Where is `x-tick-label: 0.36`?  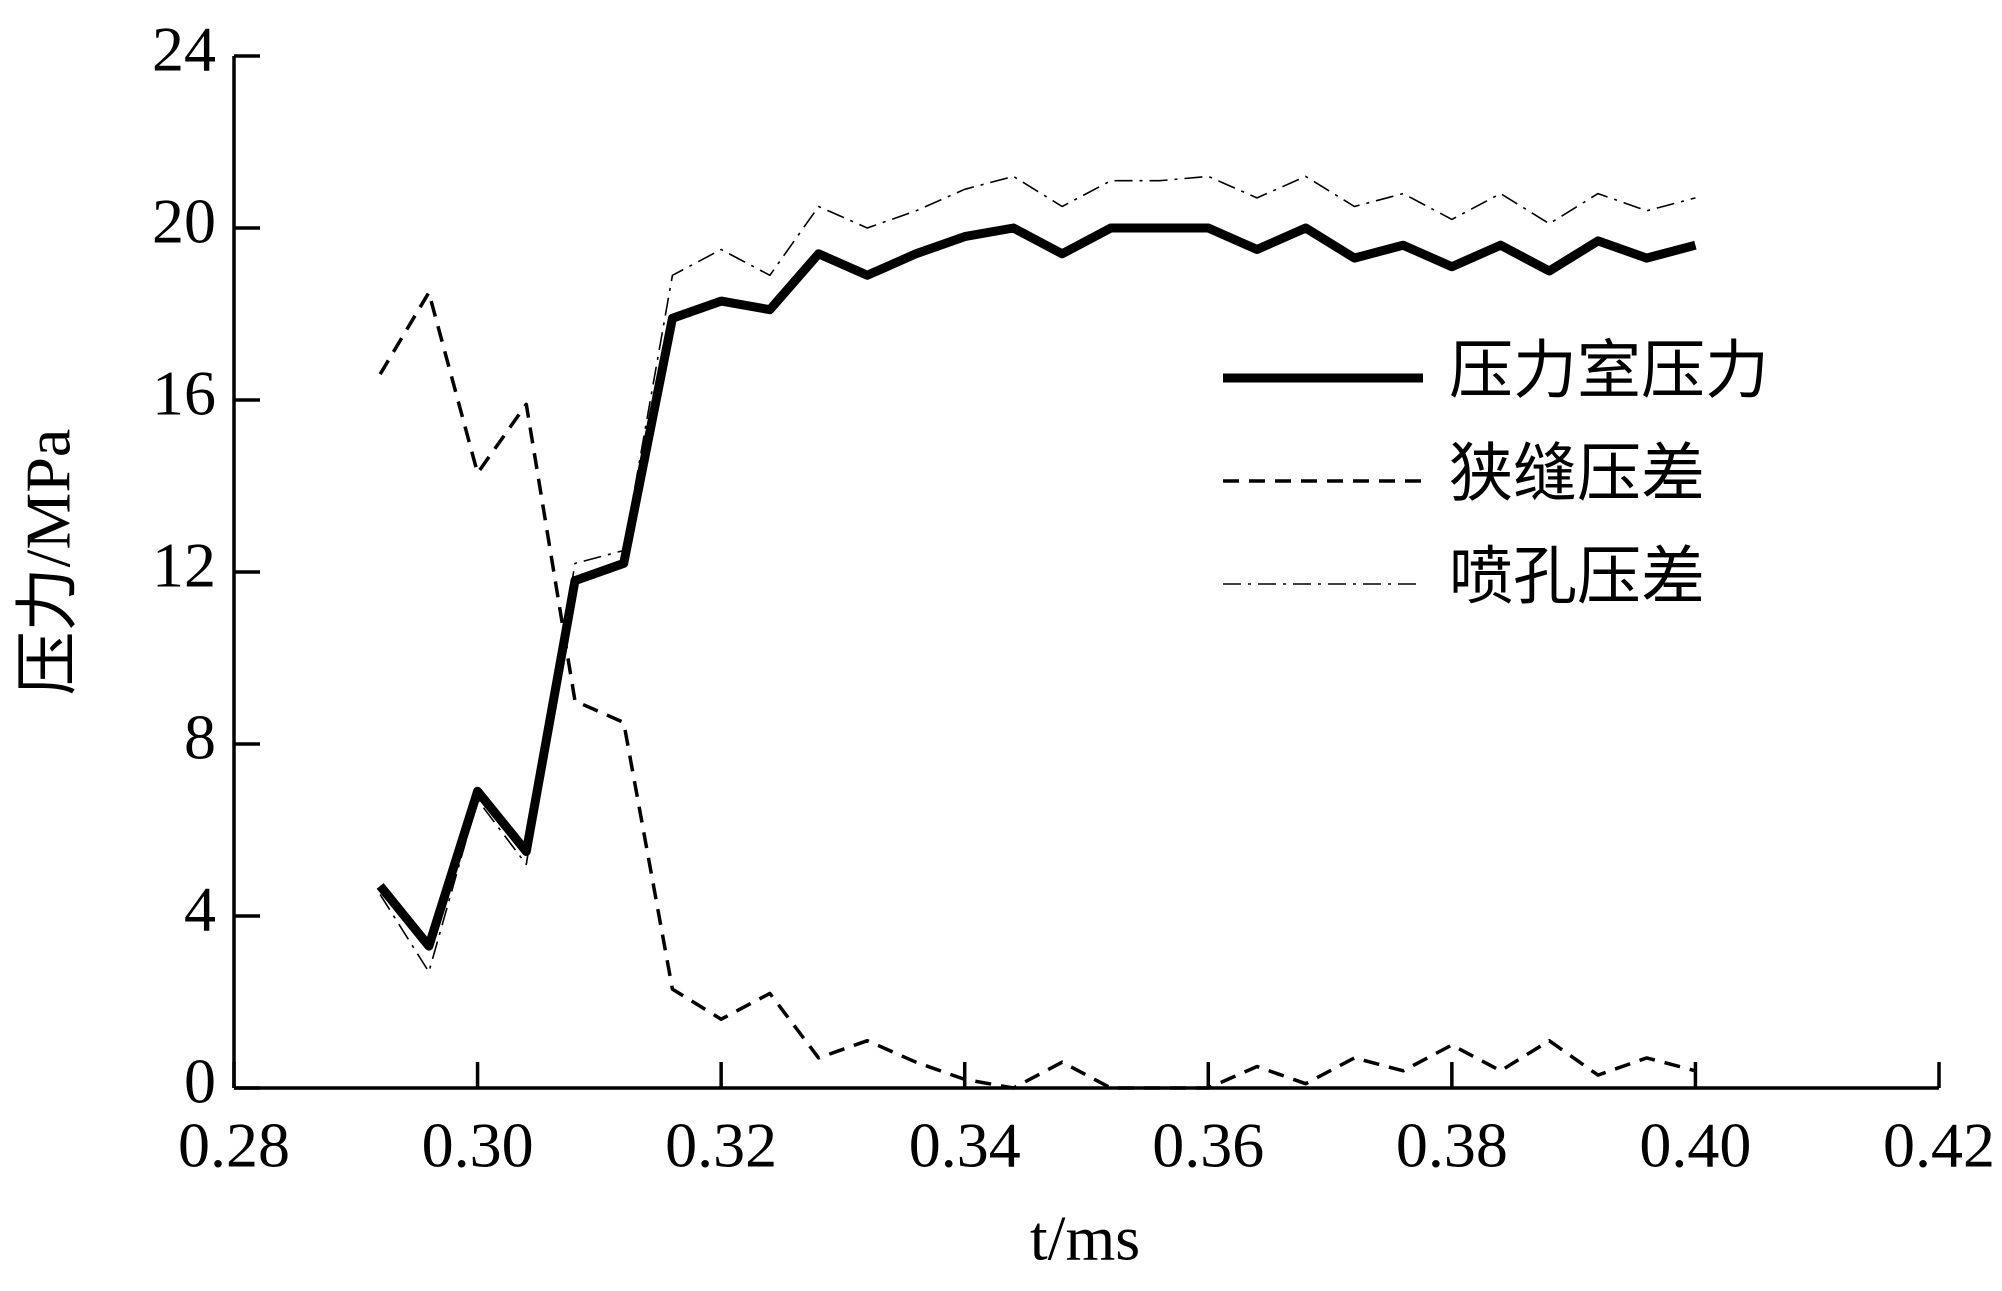
x-tick-label: 0.36 is located at coordinates (1208, 1145).